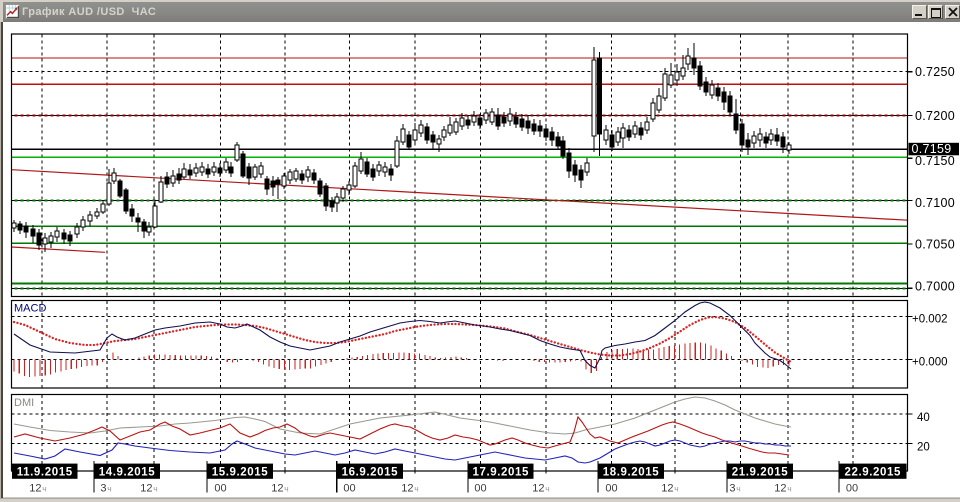  I want to click on svg-text: 20, so click(923, 448).